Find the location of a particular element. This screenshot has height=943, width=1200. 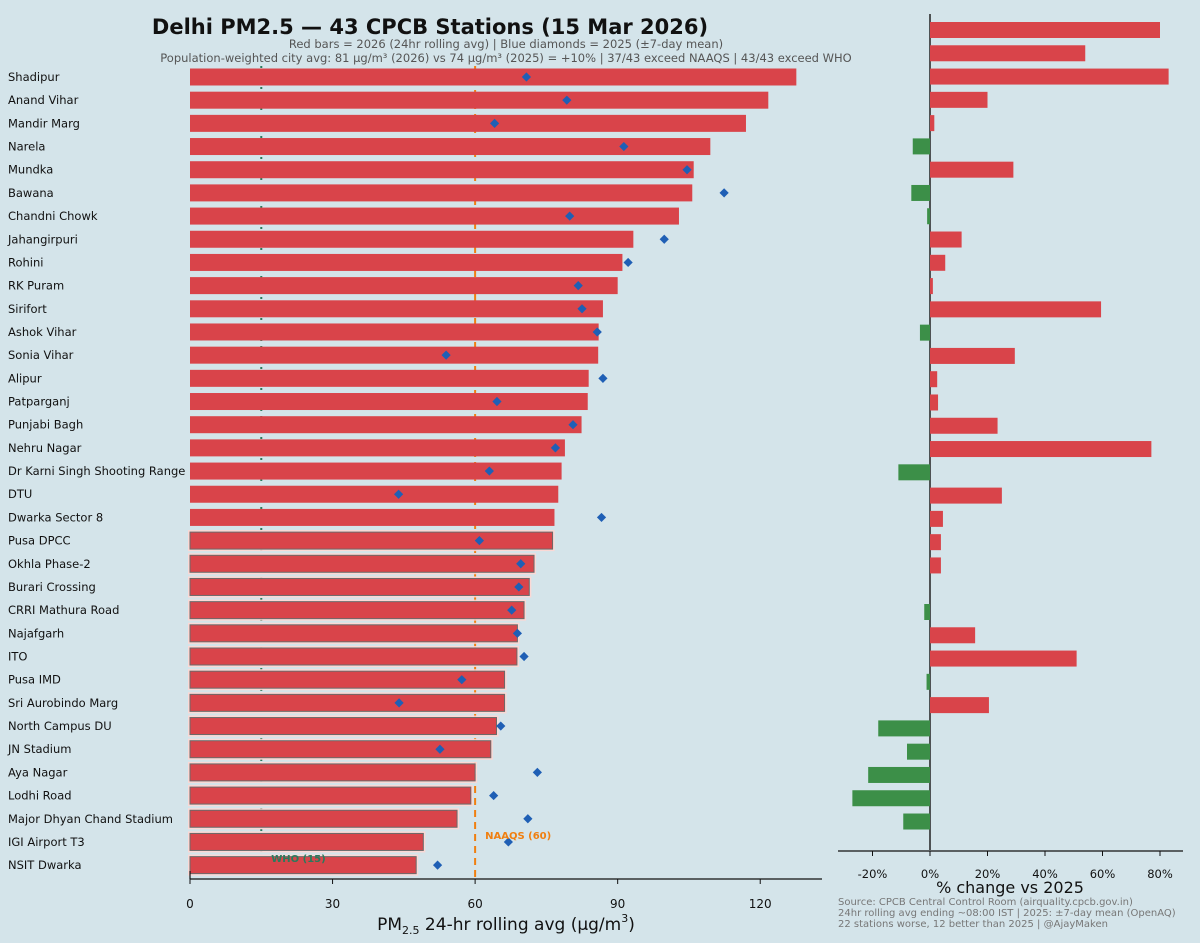

left-x-axis-label: PM2.5 24-hr rolling avg (μg/m3) is located at coordinates (506, 924).